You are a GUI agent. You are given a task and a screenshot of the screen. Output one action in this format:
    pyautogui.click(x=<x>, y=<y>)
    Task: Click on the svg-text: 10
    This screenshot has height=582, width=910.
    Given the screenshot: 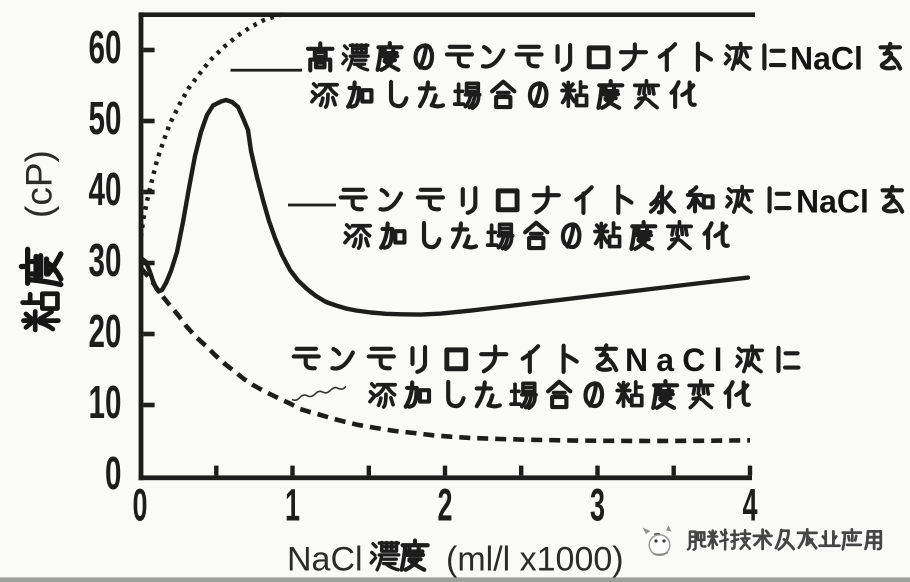 What is the action you would take?
    pyautogui.click(x=105, y=403)
    